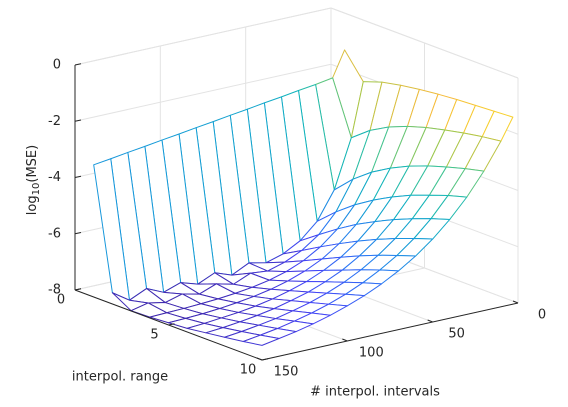 The height and width of the screenshot is (407, 568). What do you see at coordinates (203, 92) in the screenshot?
I see `grid-line` at bounding box center [203, 92].